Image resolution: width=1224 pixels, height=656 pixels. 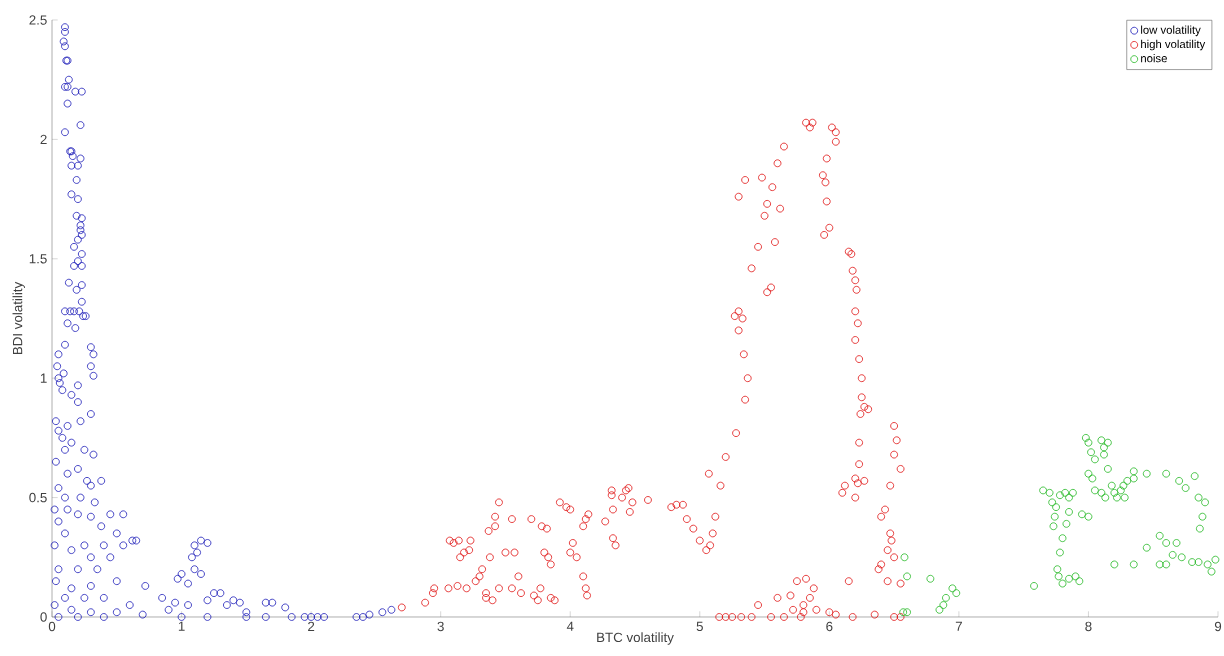 I want to click on x-tick-label: 8, so click(x=1088, y=626).